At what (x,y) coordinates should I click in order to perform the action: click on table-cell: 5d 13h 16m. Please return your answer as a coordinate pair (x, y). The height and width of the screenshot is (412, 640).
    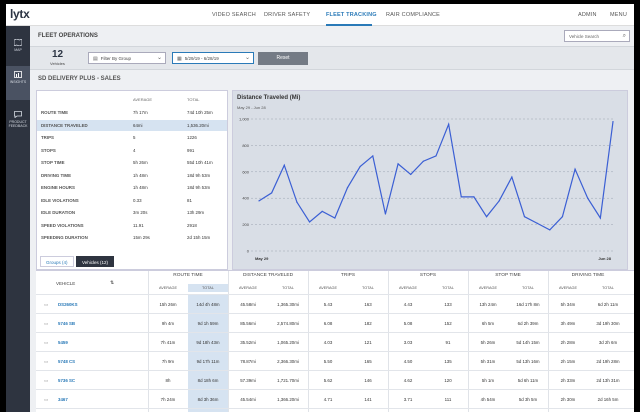
    Looking at the image, I should click on (528, 361).